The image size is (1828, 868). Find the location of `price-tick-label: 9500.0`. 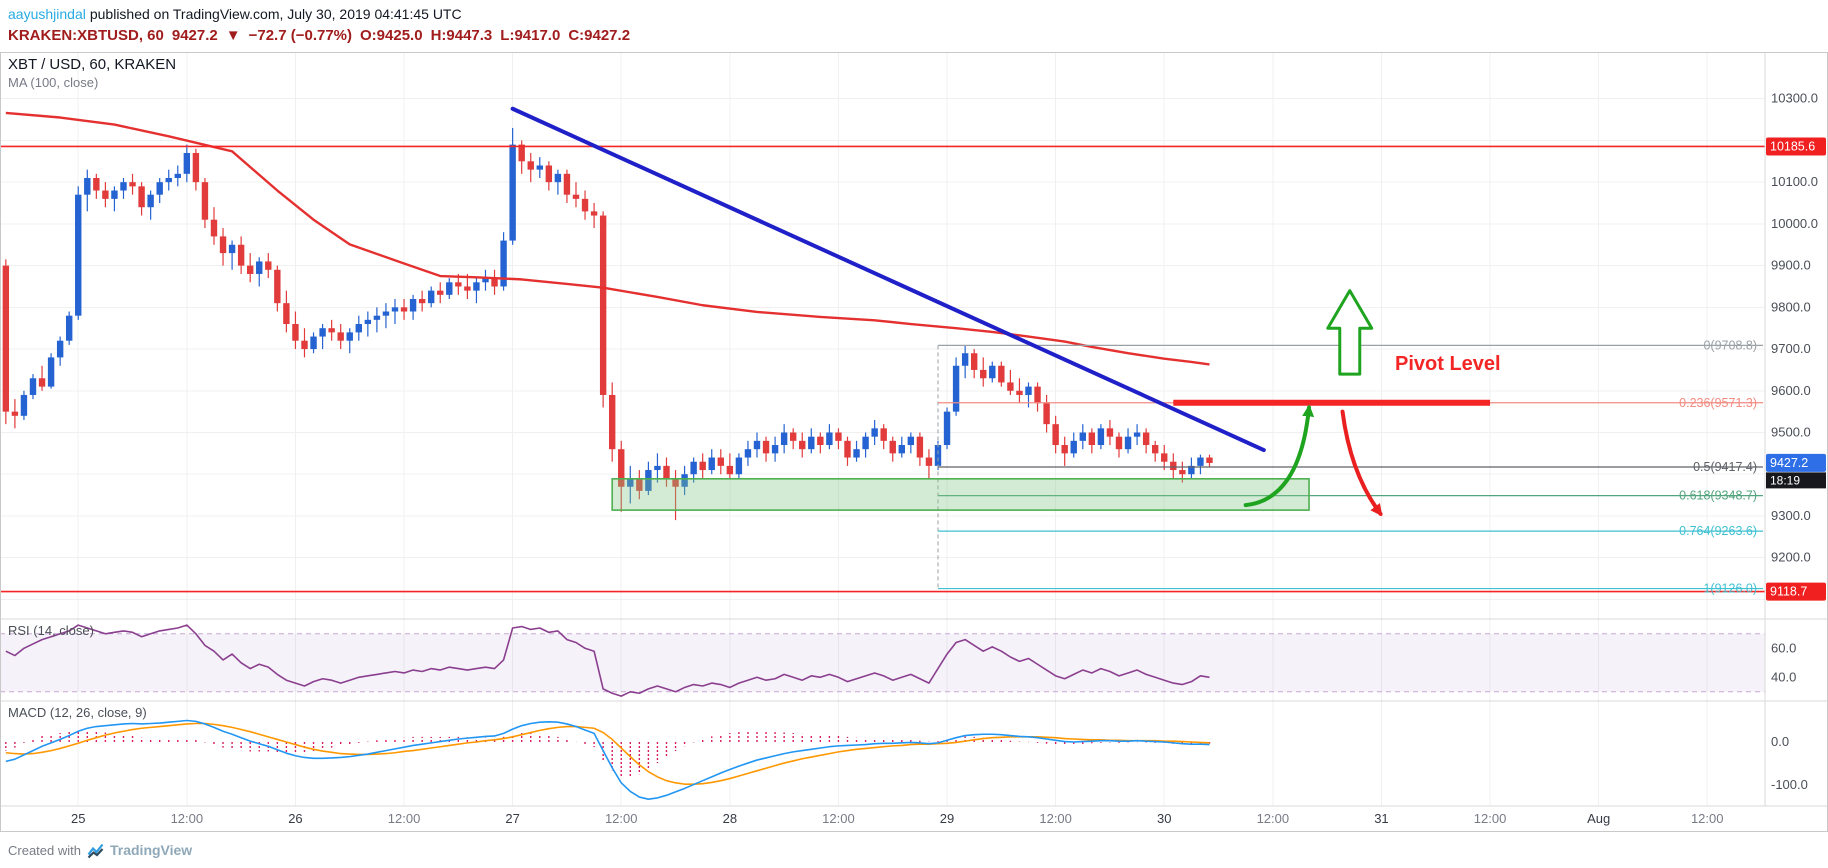

price-tick-label: 9500.0 is located at coordinates (1791, 432).